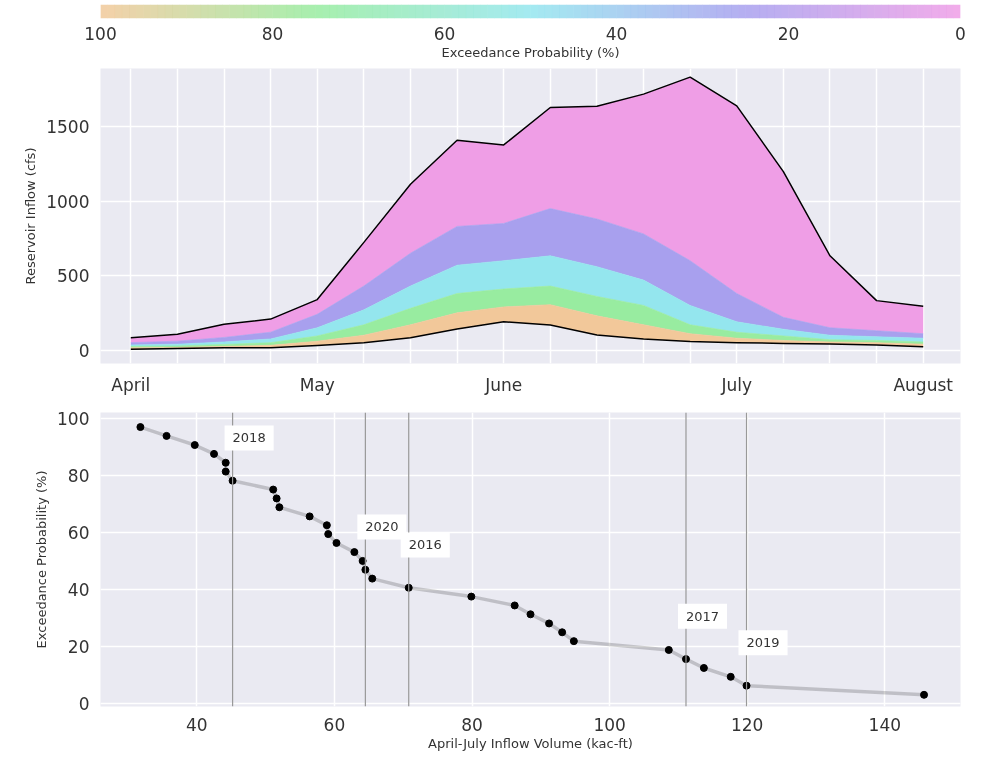 The width and height of the screenshot is (1003, 758). I want to click on x-tick-label: 60, so click(334, 724).